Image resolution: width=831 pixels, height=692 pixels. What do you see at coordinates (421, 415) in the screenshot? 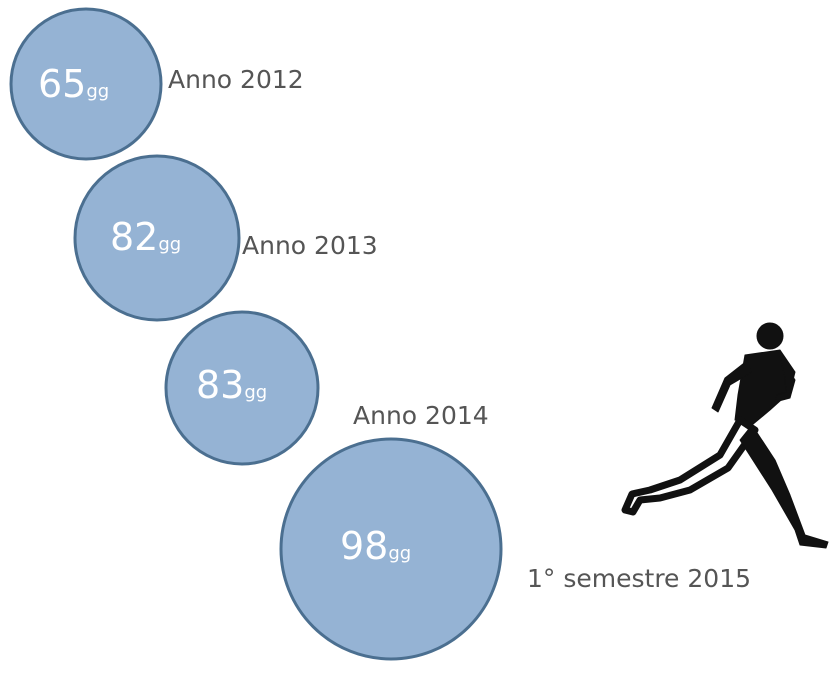
I see `label: Anno 2014` at bounding box center [421, 415].